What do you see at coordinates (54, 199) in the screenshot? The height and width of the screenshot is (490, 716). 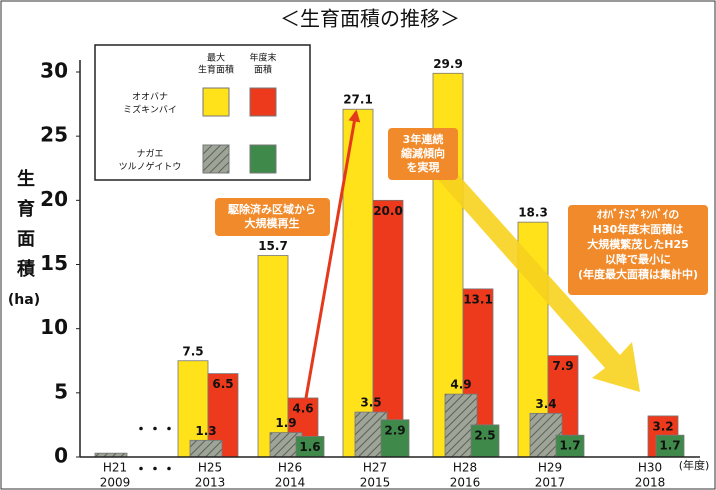 I see `y-tick-label: 20` at bounding box center [54, 199].